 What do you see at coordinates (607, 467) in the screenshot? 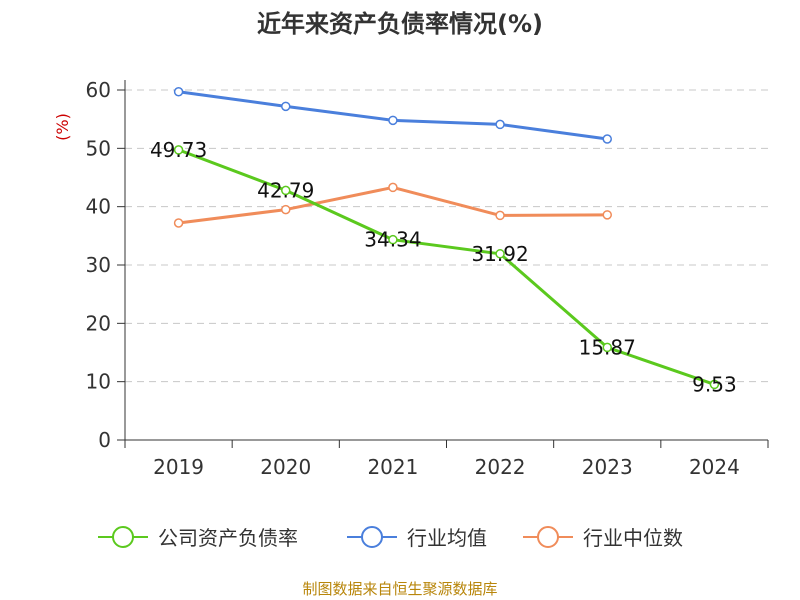
I see `x-tick-label: 2023` at bounding box center [607, 467].